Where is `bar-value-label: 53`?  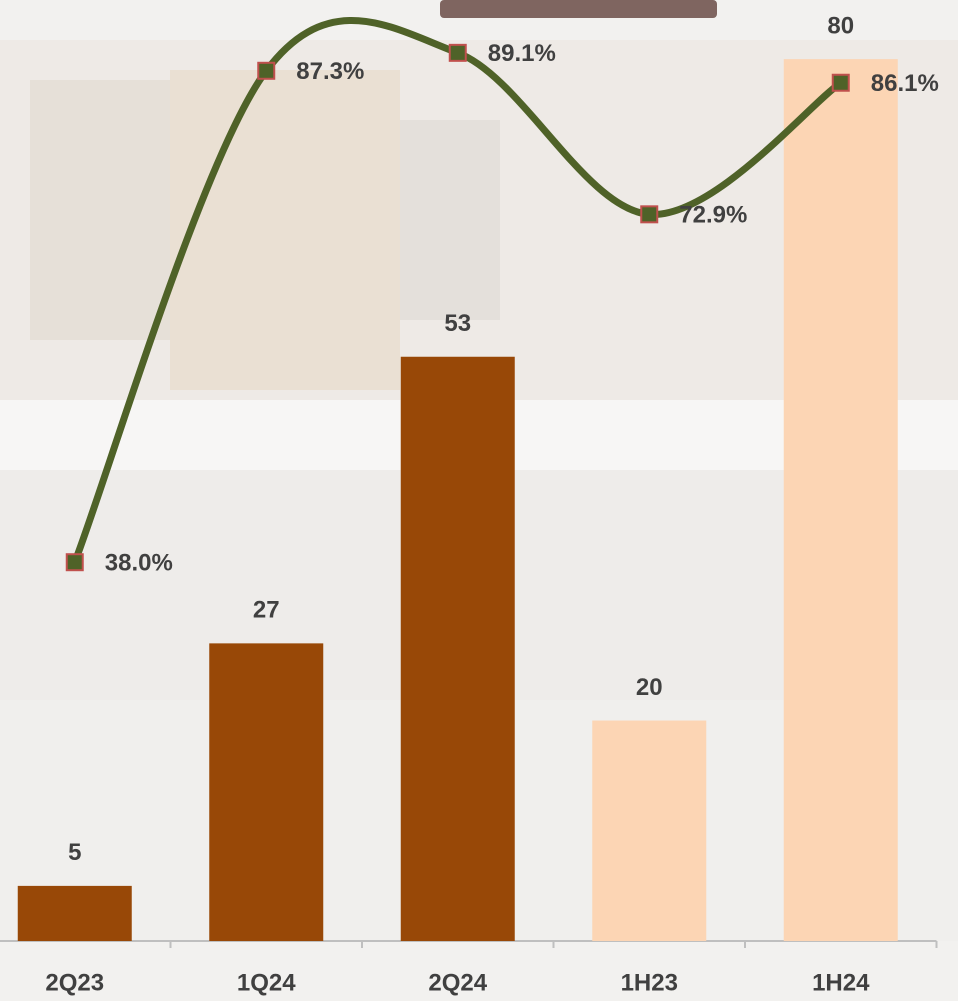
bar-value-label: 53 is located at coordinates (457, 323).